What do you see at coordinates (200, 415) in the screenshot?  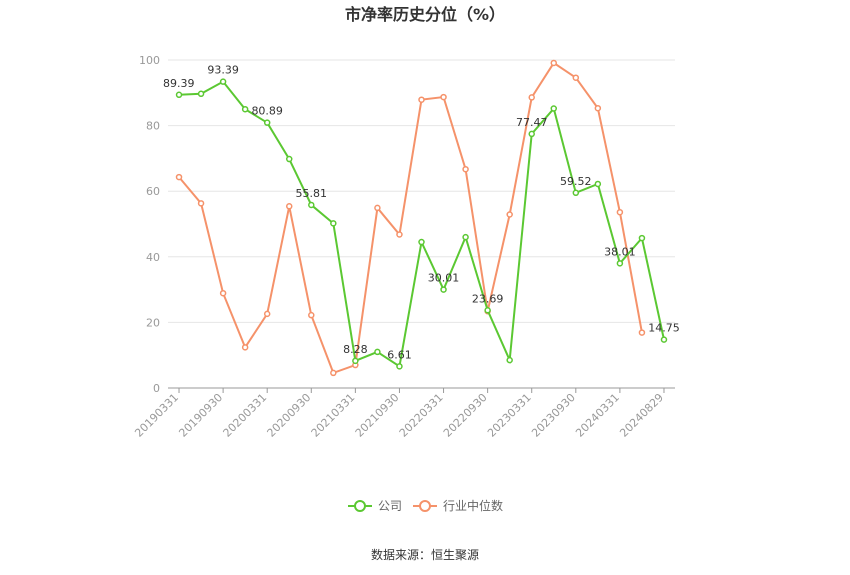 I see `x-tick-label: 20190930` at bounding box center [200, 415].